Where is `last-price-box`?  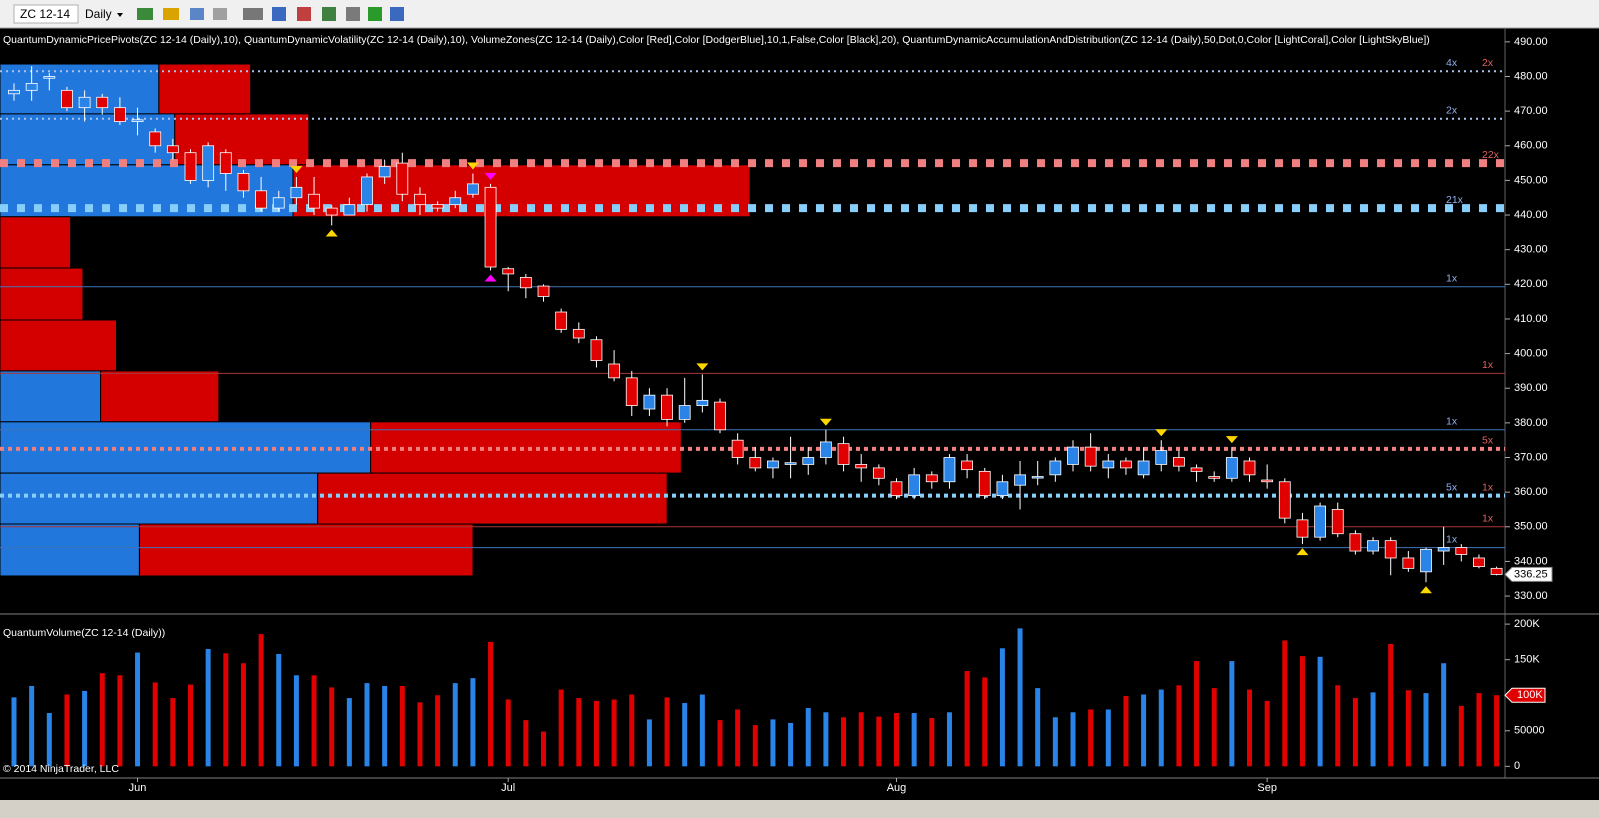
last-price-box is located at coordinates (1528, 574).